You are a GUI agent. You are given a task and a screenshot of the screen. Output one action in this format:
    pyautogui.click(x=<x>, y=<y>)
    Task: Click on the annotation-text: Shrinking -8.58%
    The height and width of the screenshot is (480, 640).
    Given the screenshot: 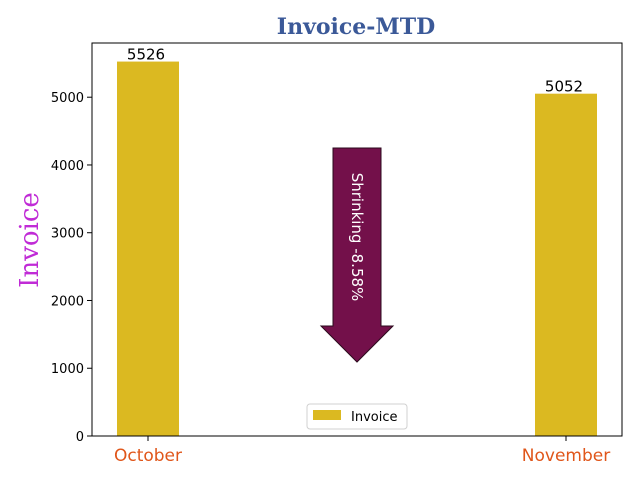 What is the action you would take?
    pyautogui.click(x=357, y=237)
    